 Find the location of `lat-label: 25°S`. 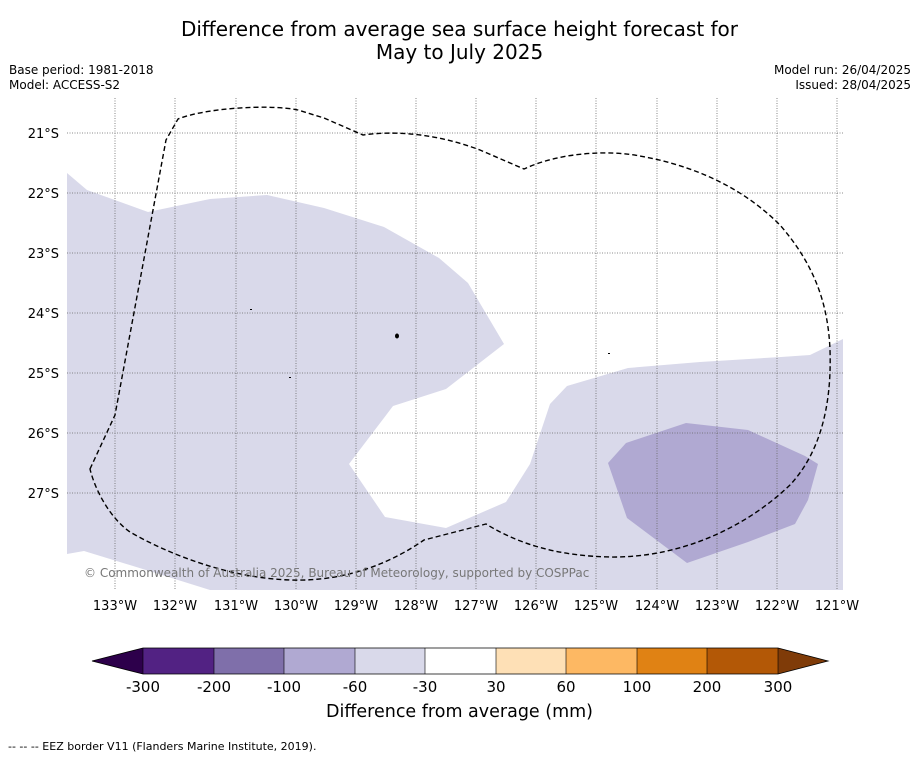

lat-label: 25°S is located at coordinates (43, 374).